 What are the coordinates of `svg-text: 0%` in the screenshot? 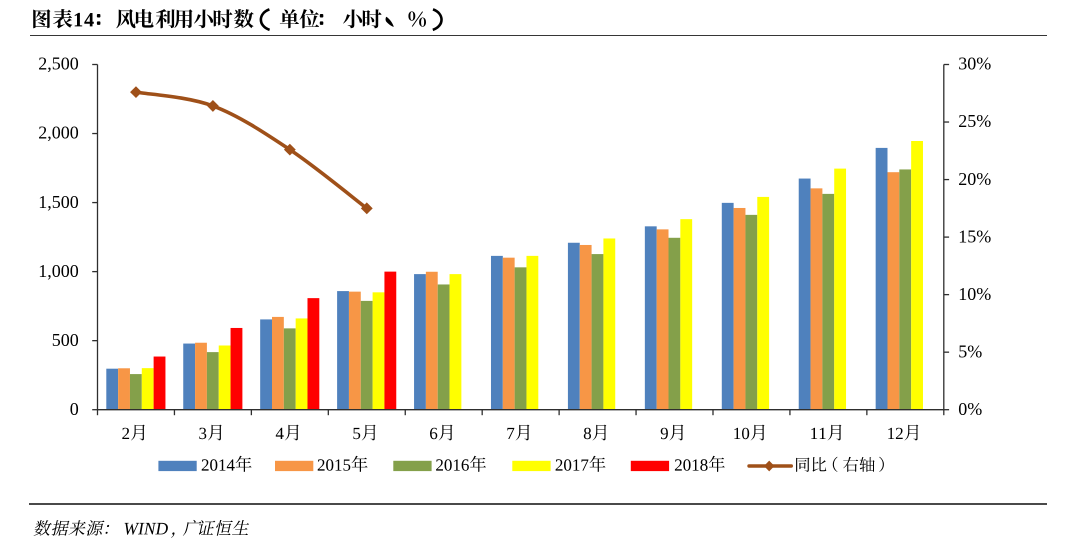 It's located at (970, 409).